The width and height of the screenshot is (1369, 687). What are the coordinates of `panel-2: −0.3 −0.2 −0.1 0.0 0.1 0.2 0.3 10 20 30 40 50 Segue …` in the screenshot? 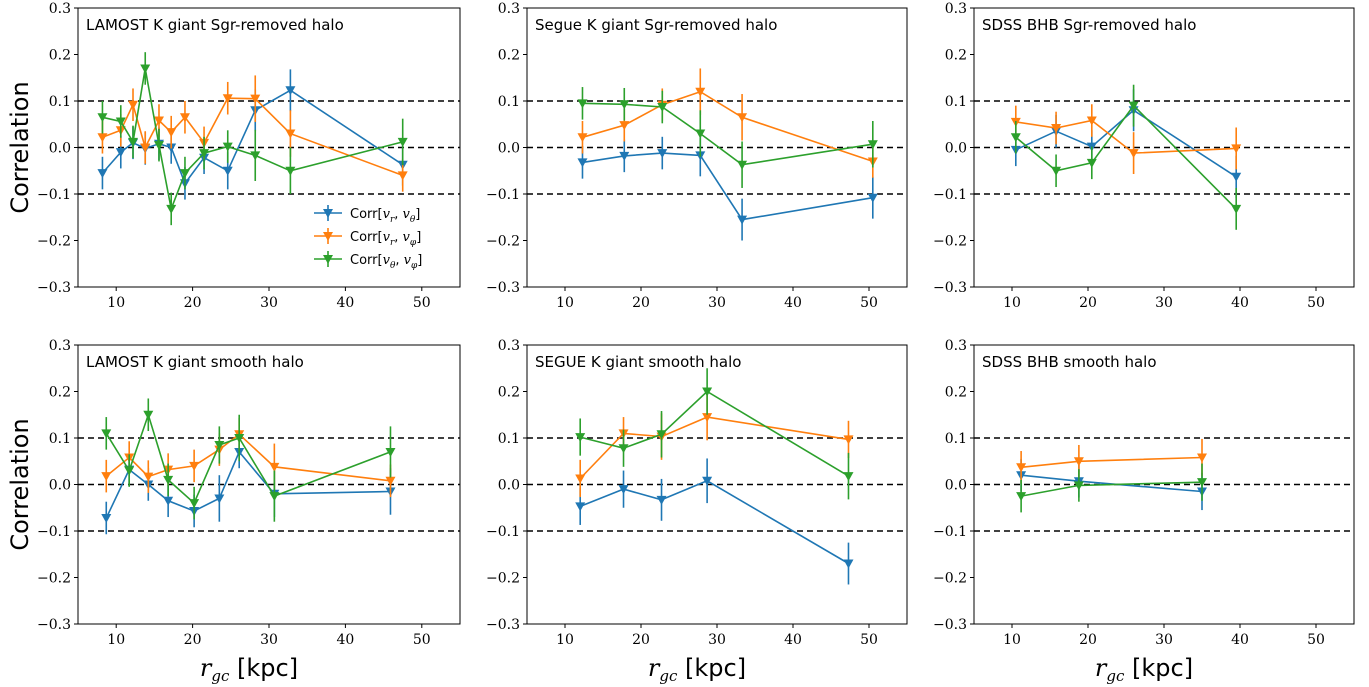 It's located at (697, 156).